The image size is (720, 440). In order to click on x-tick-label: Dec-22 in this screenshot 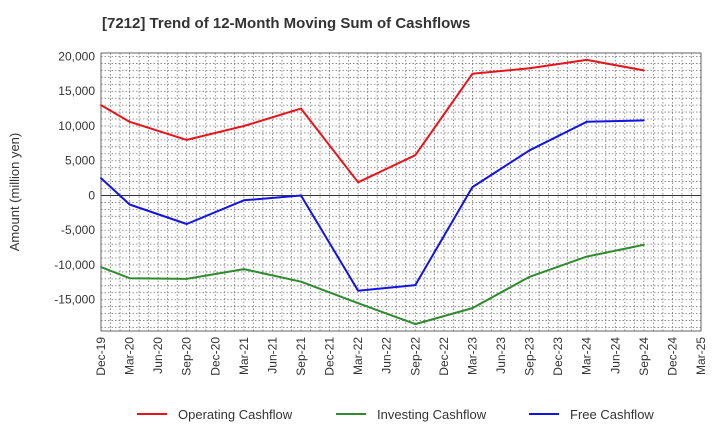, I will do `click(444, 356)`.